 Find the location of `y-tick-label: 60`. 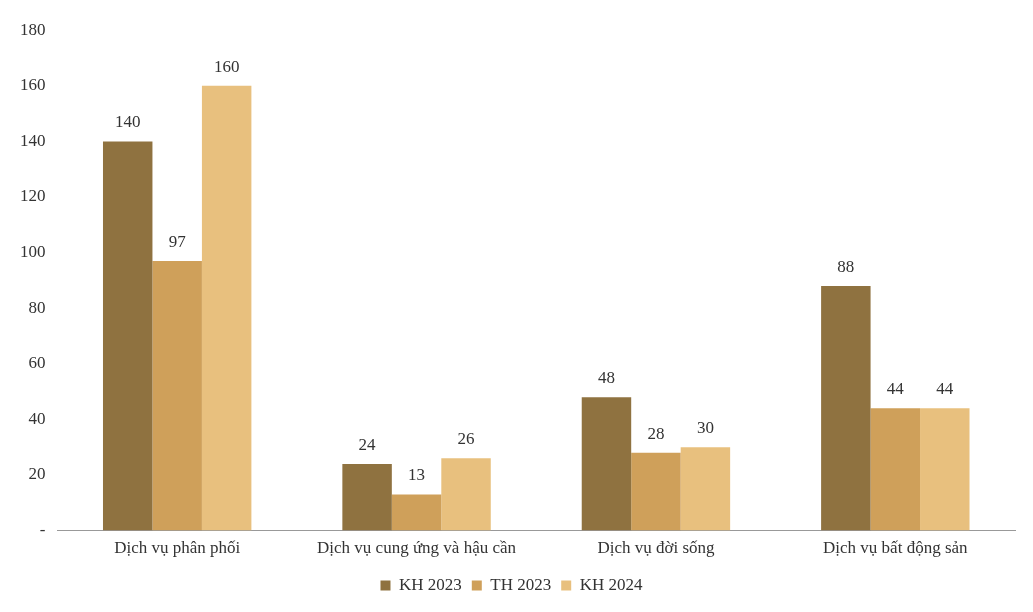

y-tick-label: 60 is located at coordinates (37, 363).